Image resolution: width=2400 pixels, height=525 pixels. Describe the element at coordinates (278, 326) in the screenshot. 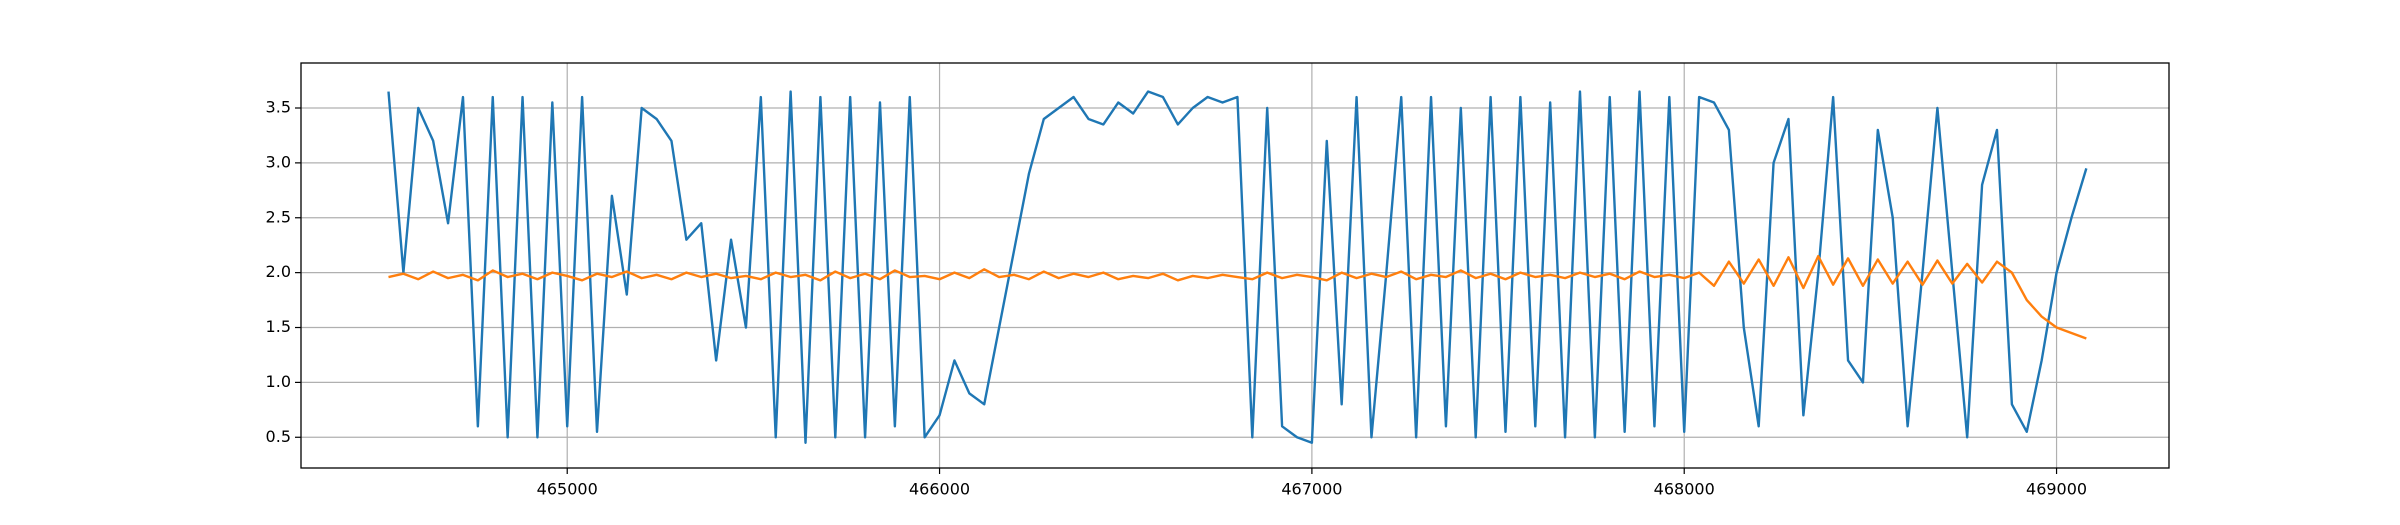

I see `y-tick-label: 1.5` at that location.